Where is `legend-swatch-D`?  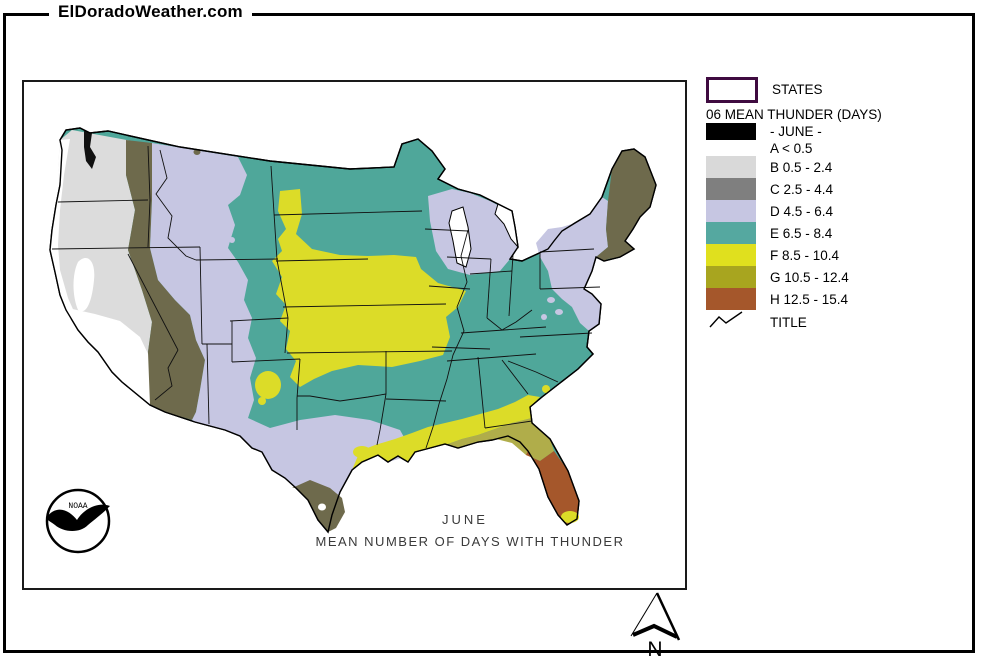 legend-swatch-D is located at coordinates (731, 211).